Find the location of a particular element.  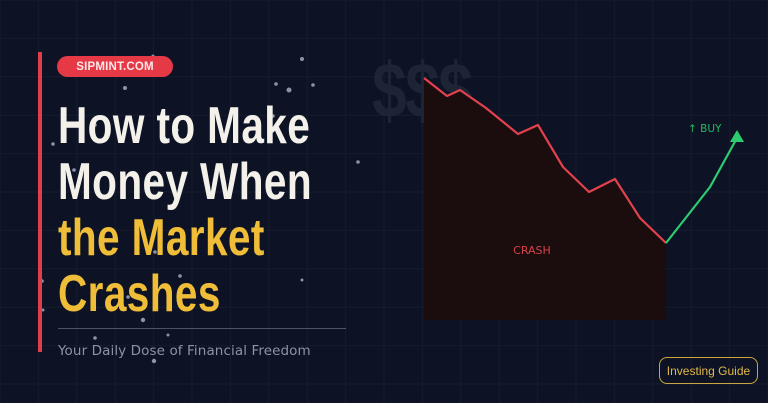

title-line-highlight: Crashes is located at coordinates (139, 294).